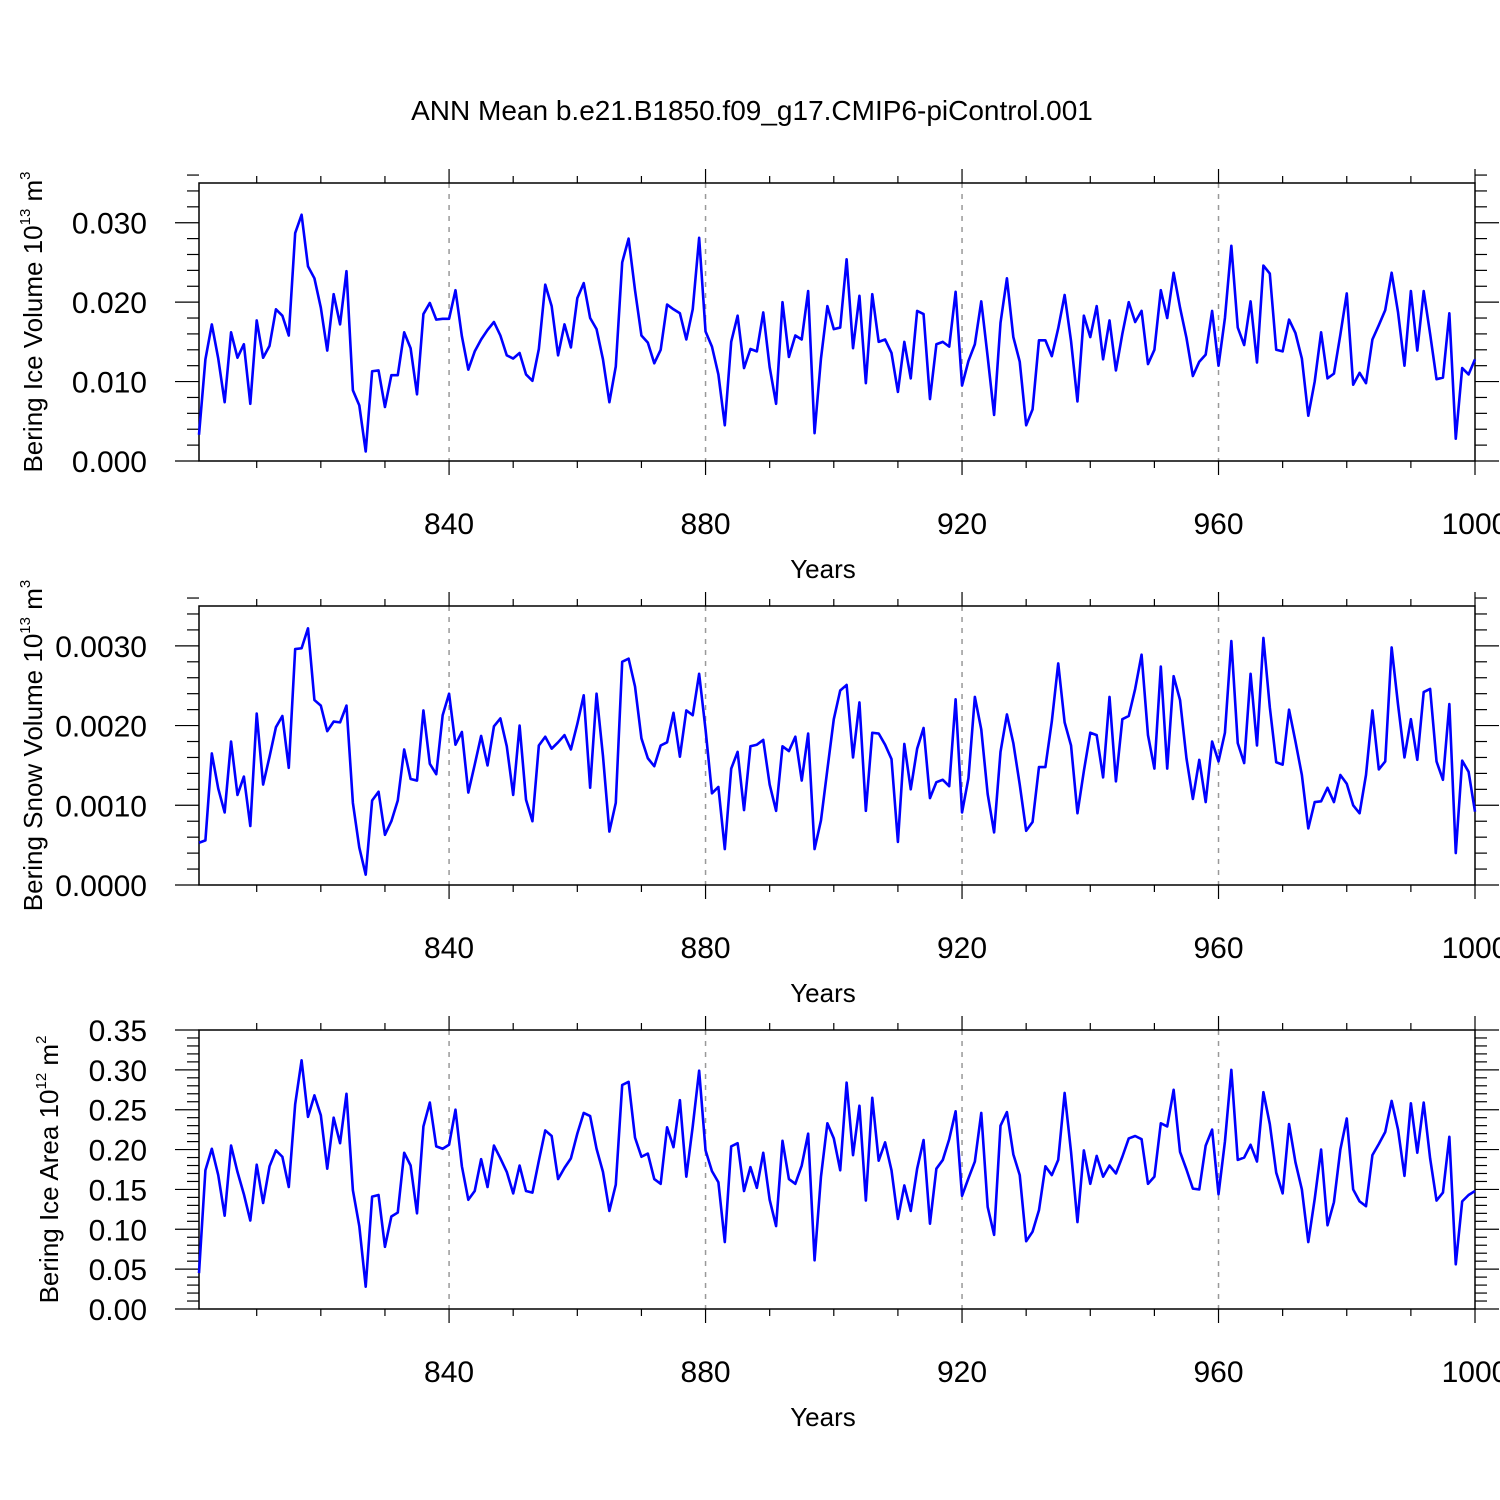 The height and width of the screenshot is (1500, 1500). What do you see at coordinates (101, 727) in the screenshot?
I see `y-tick-label: 0.0020` at bounding box center [101, 727].